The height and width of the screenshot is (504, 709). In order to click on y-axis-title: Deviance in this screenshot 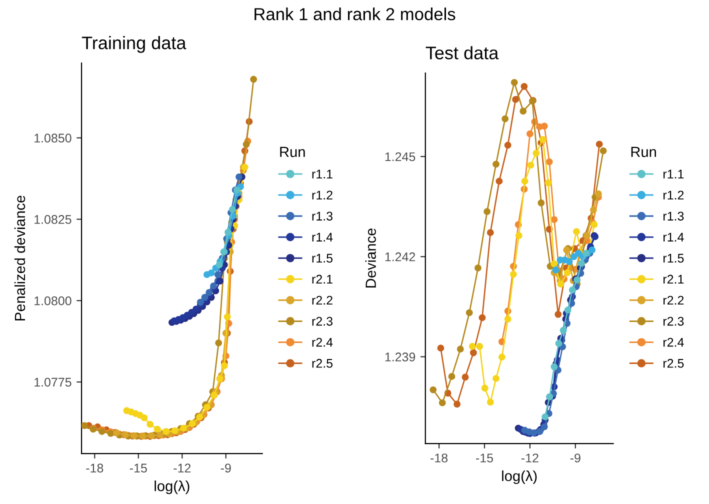, I will do `click(370, 258)`.